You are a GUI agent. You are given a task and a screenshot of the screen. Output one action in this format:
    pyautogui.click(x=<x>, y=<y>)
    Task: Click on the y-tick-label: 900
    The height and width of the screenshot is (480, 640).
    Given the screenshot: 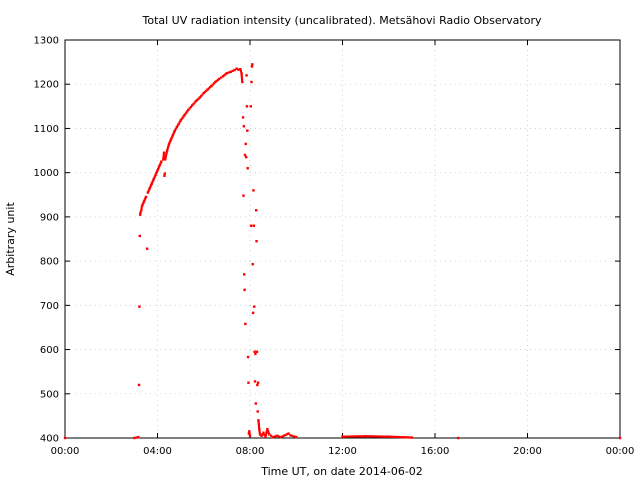 What is the action you would take?
    pyautogui.click(x=49, y=217)
    